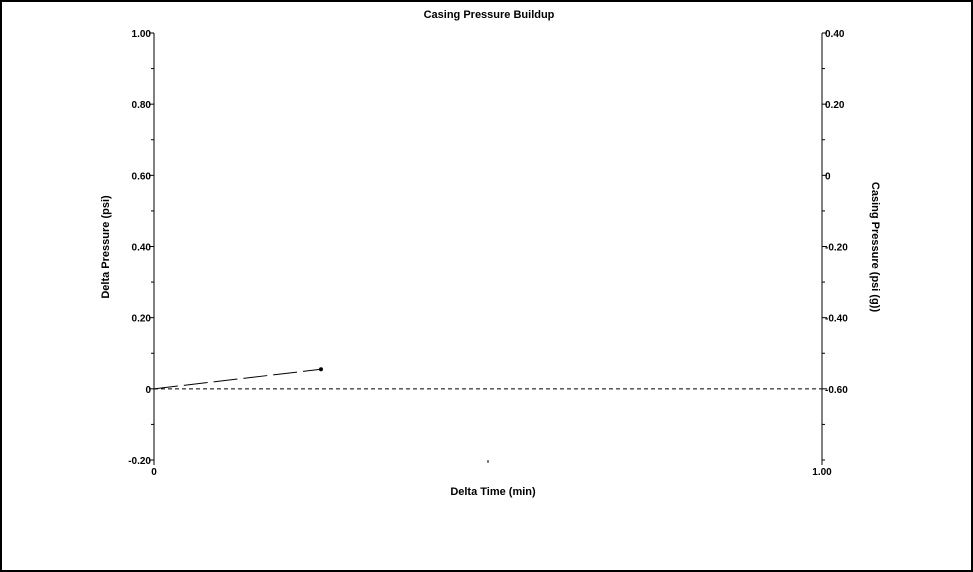 This screenshot has width=973, height=572. Describe the element at coordinates (489, 15) in the screenshot. I see `chart-title: Casing Pressure Buildup` at that location.